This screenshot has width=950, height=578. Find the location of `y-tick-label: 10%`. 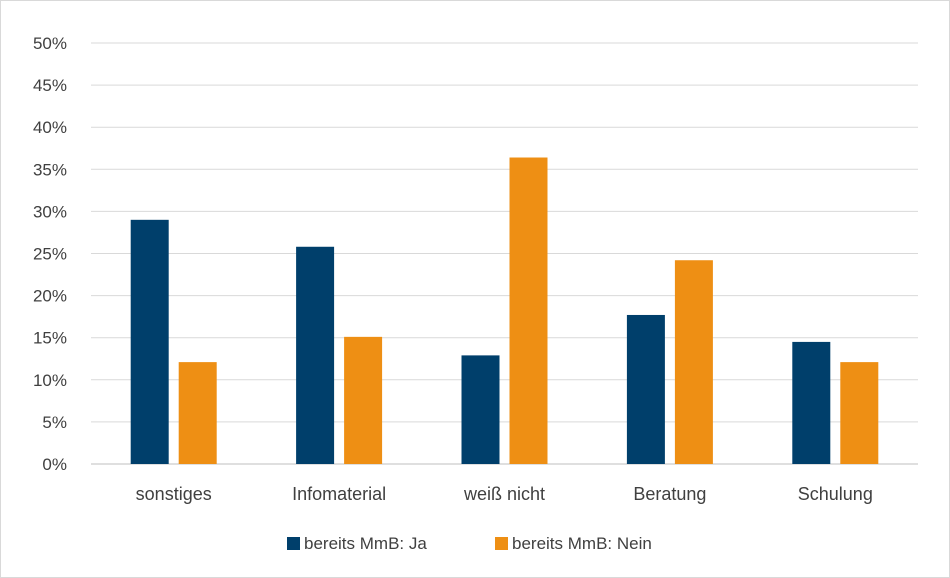

y-tick-label: 10% is located at coordinates (50, 380).